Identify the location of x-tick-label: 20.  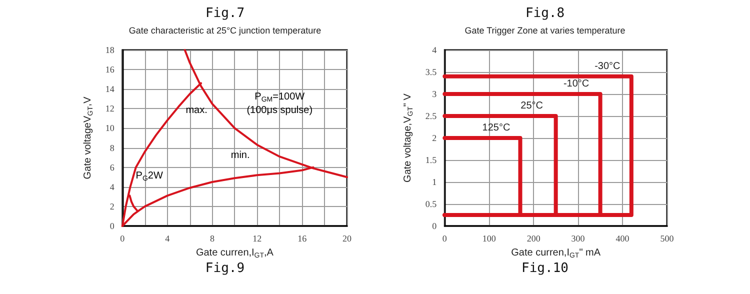
(347, 239).